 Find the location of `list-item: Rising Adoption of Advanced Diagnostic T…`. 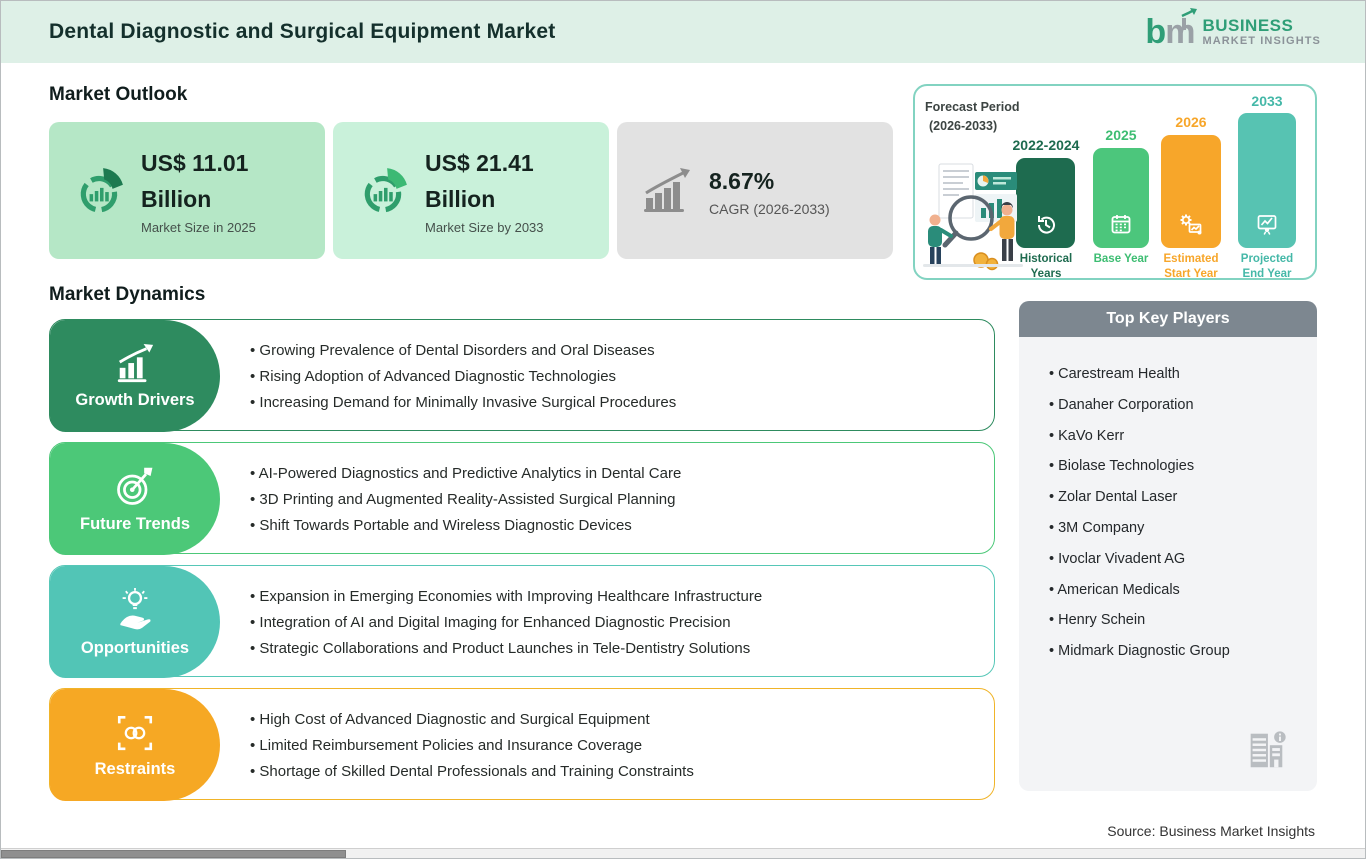

list-item: Rising Adoption of Advanced Diagnostic T… is located at coordinates (463, 376).